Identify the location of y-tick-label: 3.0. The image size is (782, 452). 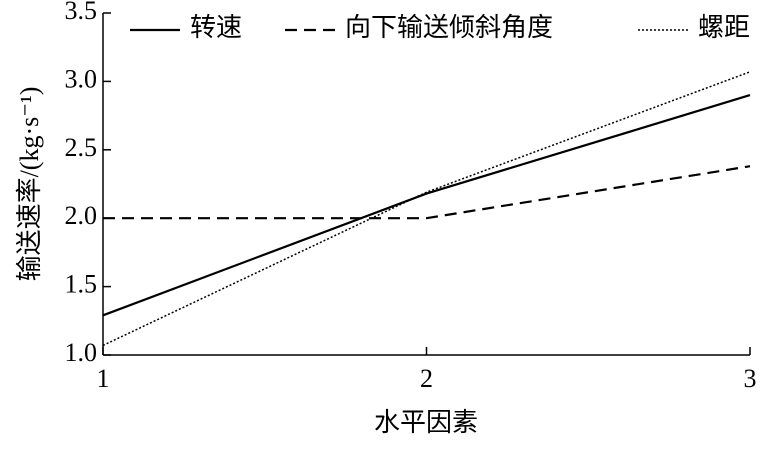
(81, 78).